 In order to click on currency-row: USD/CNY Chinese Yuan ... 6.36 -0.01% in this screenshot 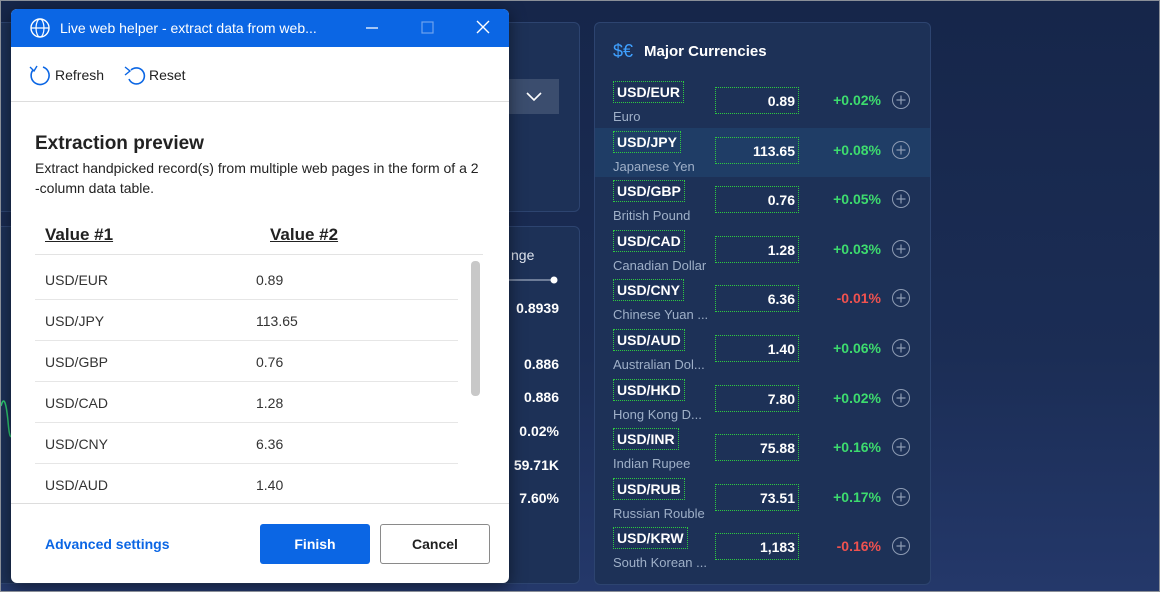, I will do `click(762, 300)`.